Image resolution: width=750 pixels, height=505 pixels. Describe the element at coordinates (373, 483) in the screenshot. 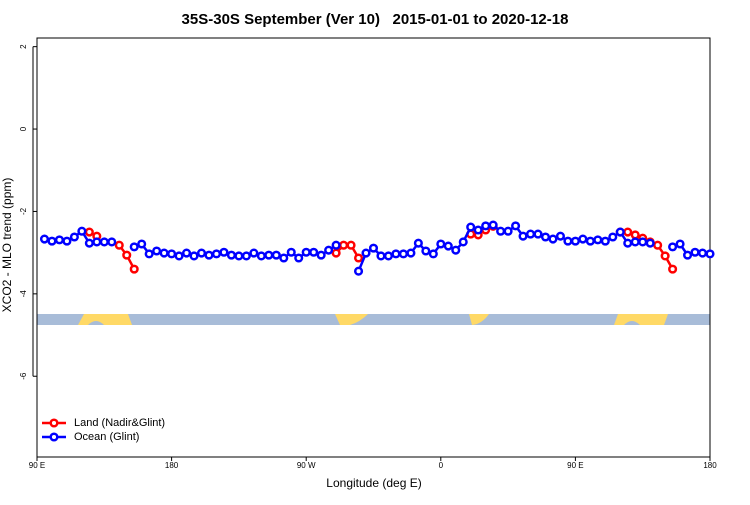

I see `x-axis-label: Longitude (deg E)` at that location.